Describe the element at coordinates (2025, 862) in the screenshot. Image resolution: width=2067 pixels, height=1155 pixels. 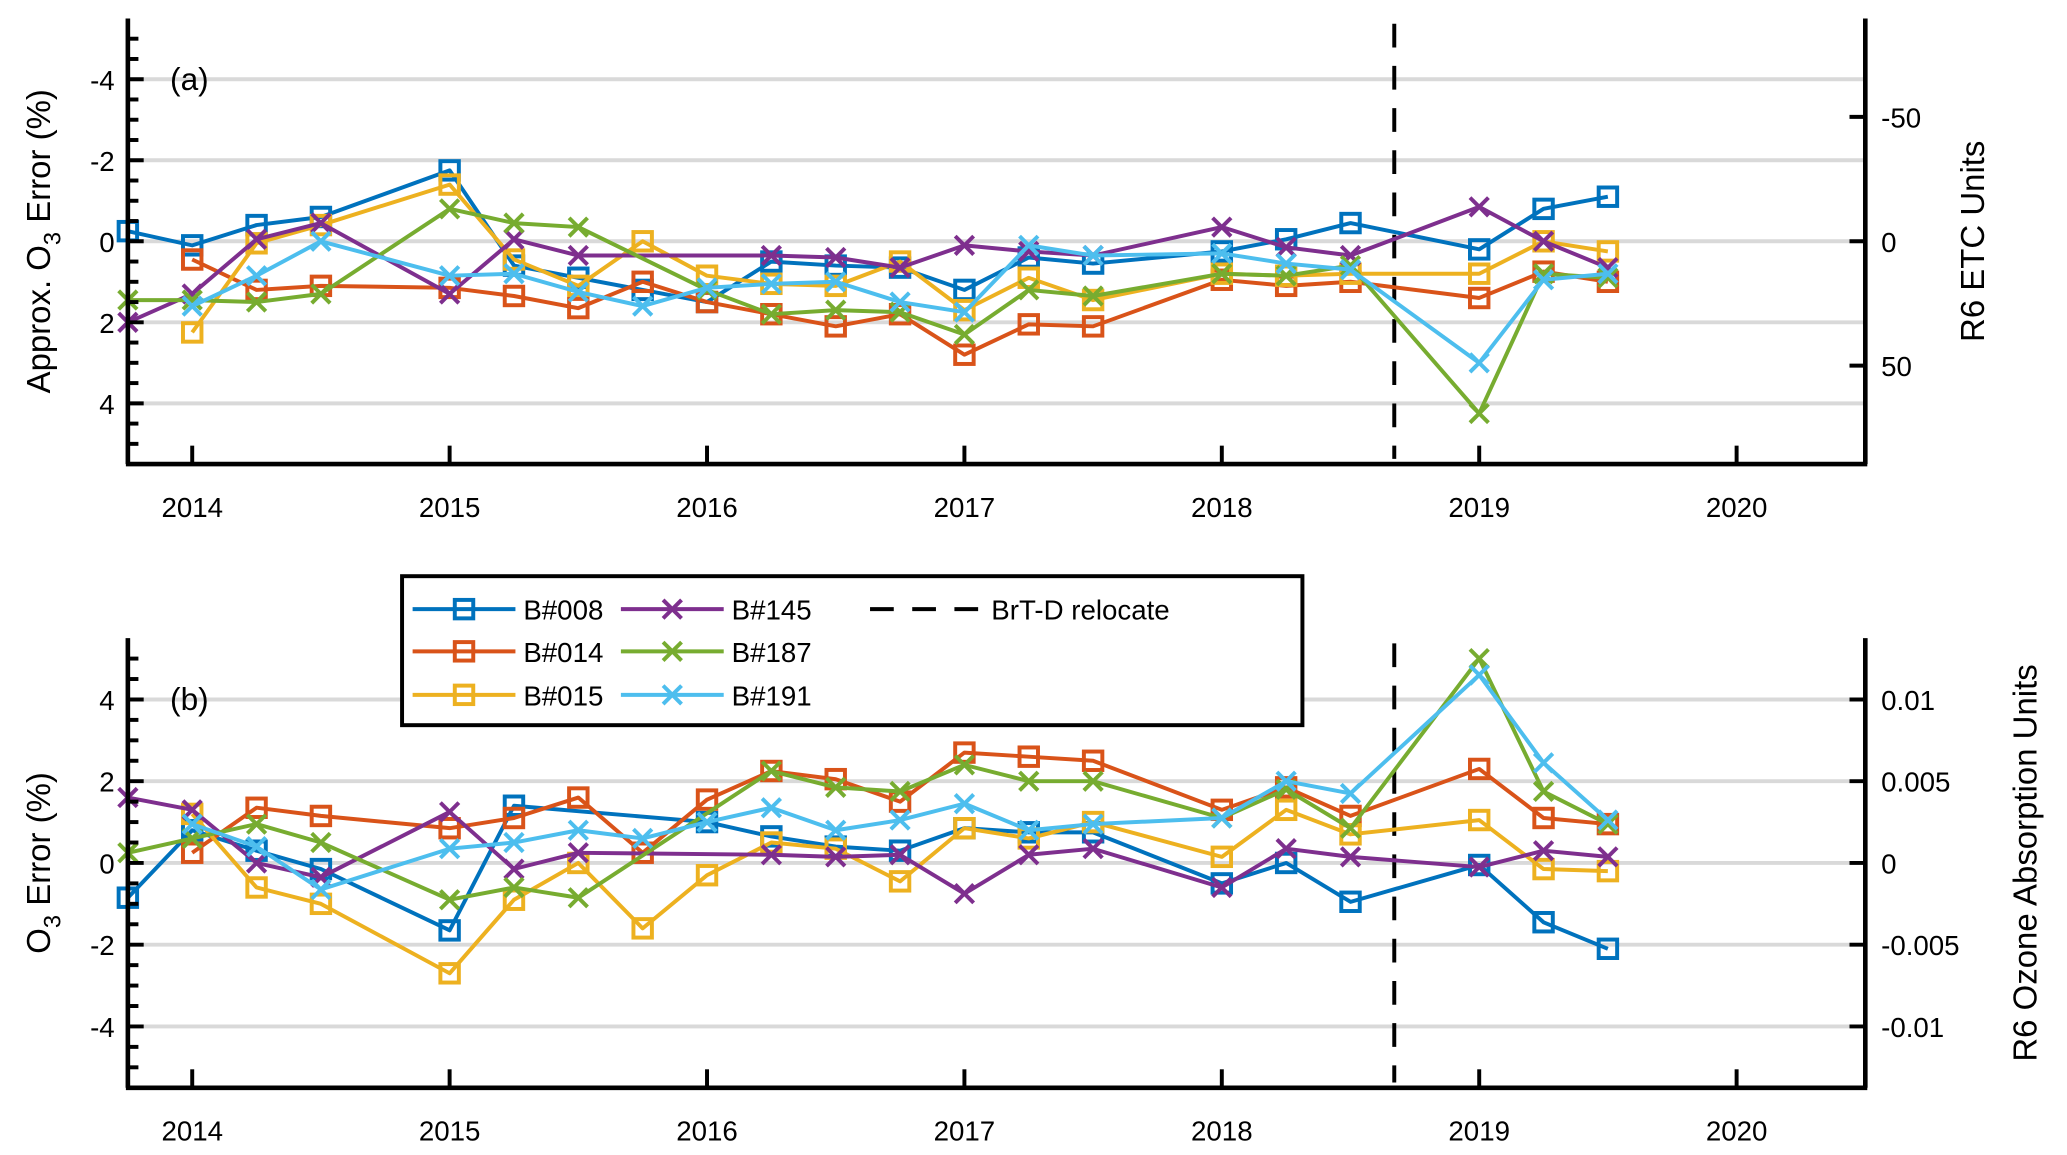
I see `y2-axis-title: R6 Ozone Absorption Units` at that location.